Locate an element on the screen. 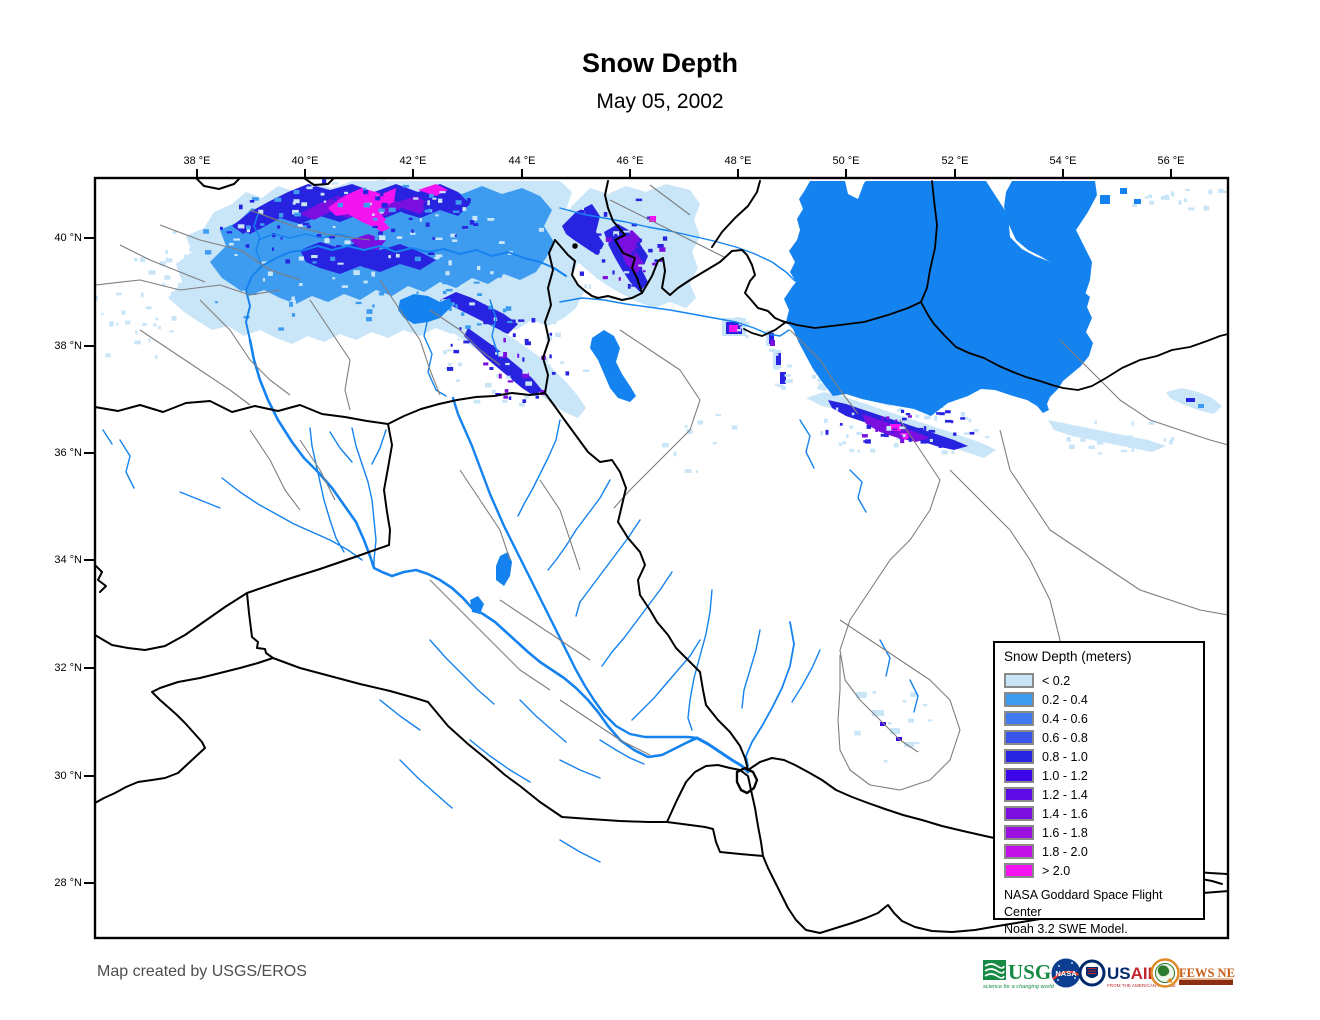 This screenshot has height=1020, width=1320. lat-label: 30 °N is located at coordinates (68, 776).